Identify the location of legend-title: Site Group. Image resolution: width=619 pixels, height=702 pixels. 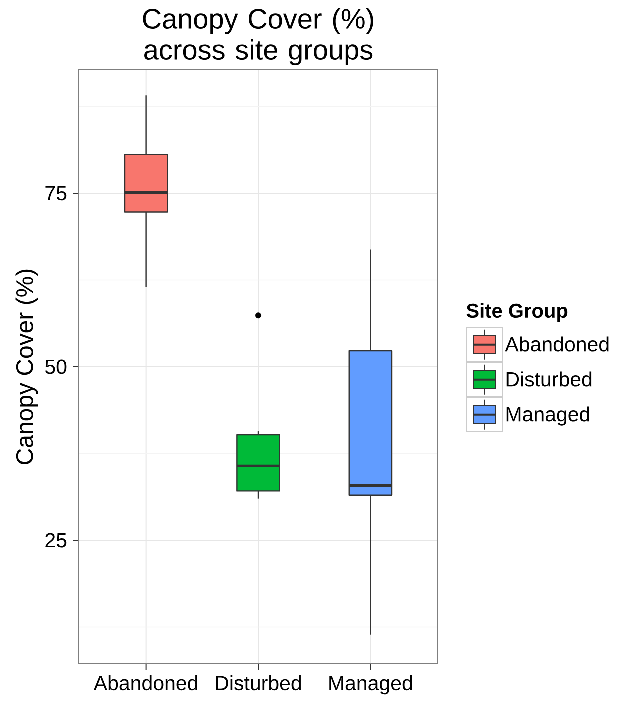
(517, 312).